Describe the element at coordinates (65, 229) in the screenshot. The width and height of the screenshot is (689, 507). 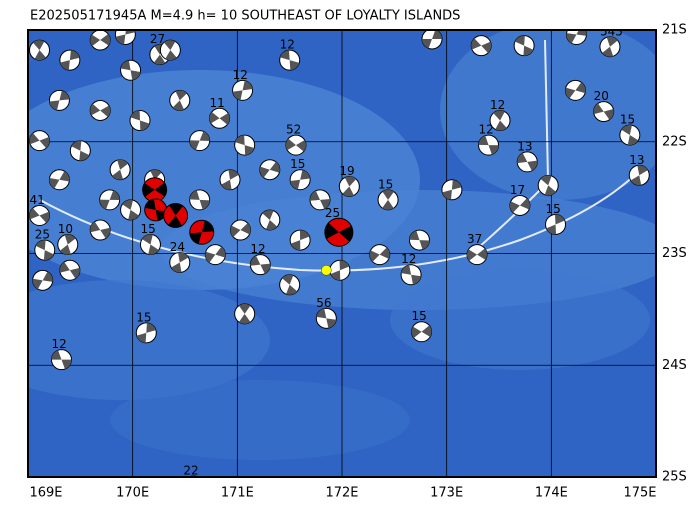
I see `depth-label: 10` at that location.